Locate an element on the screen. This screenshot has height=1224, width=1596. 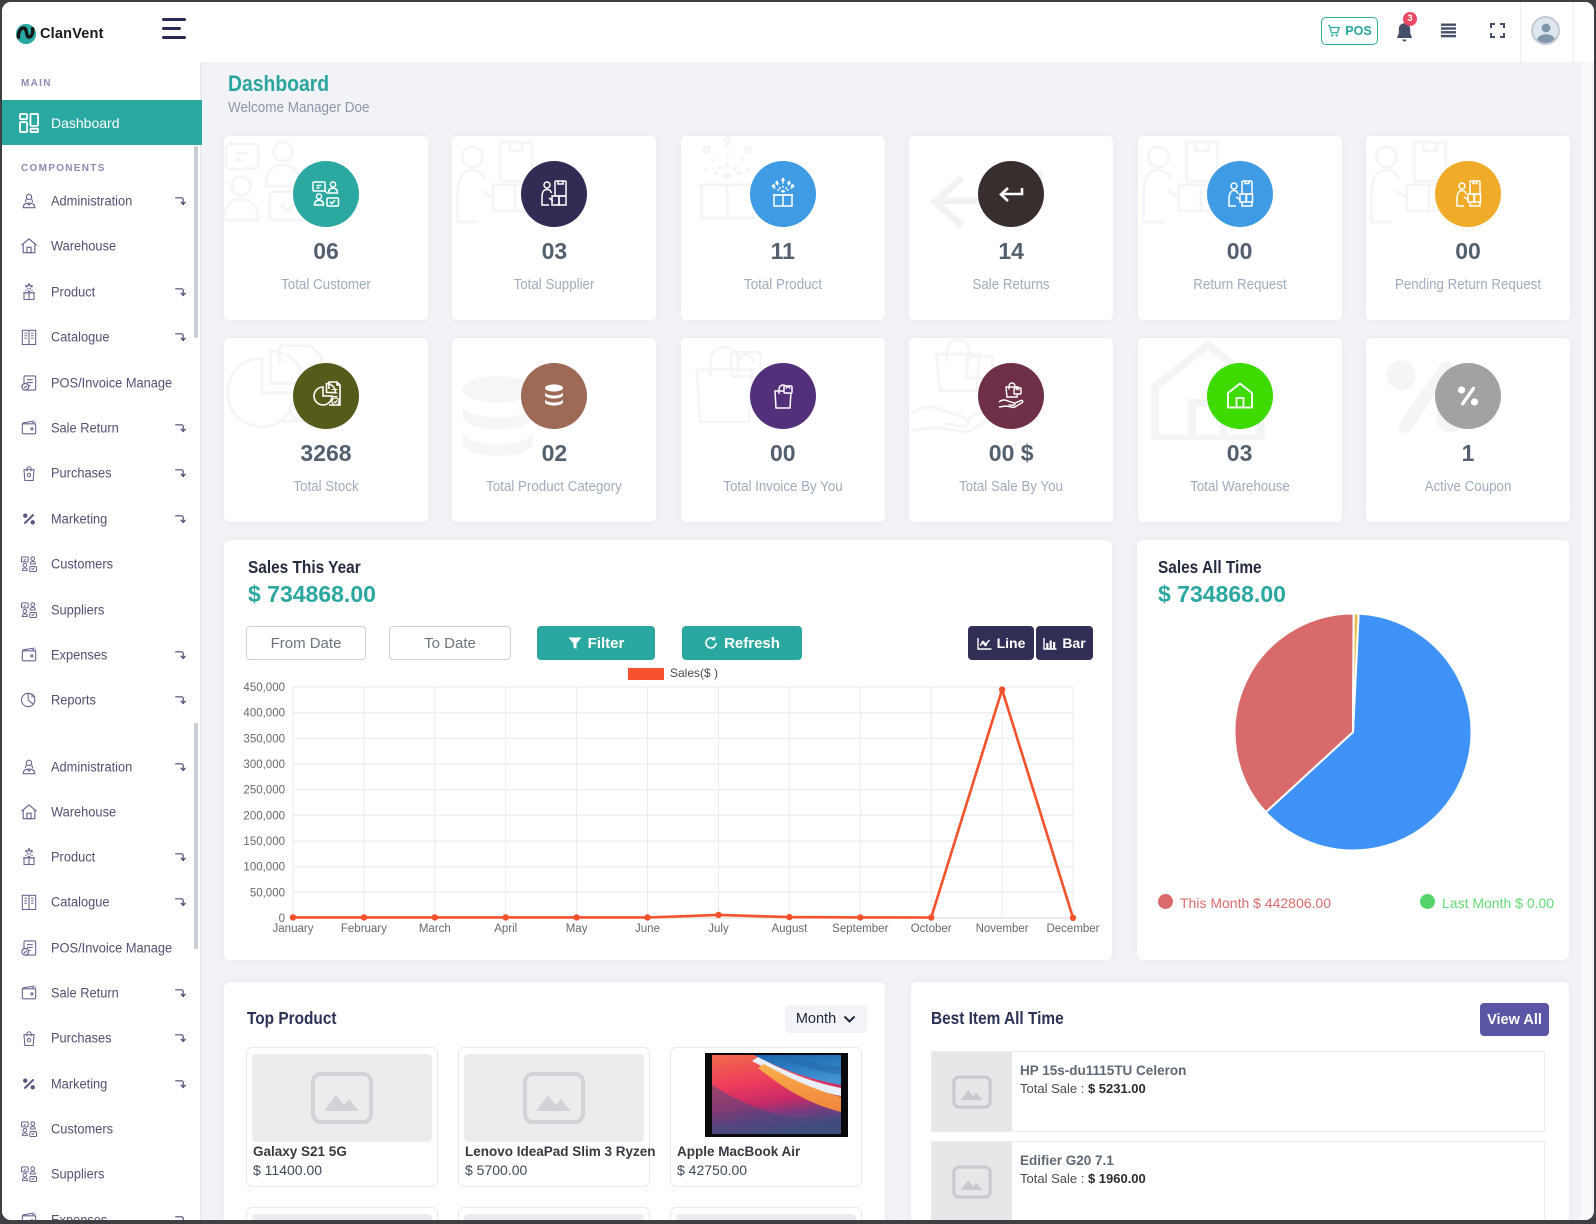
svg-text: 400,000 is located at coordinates (264, 714).